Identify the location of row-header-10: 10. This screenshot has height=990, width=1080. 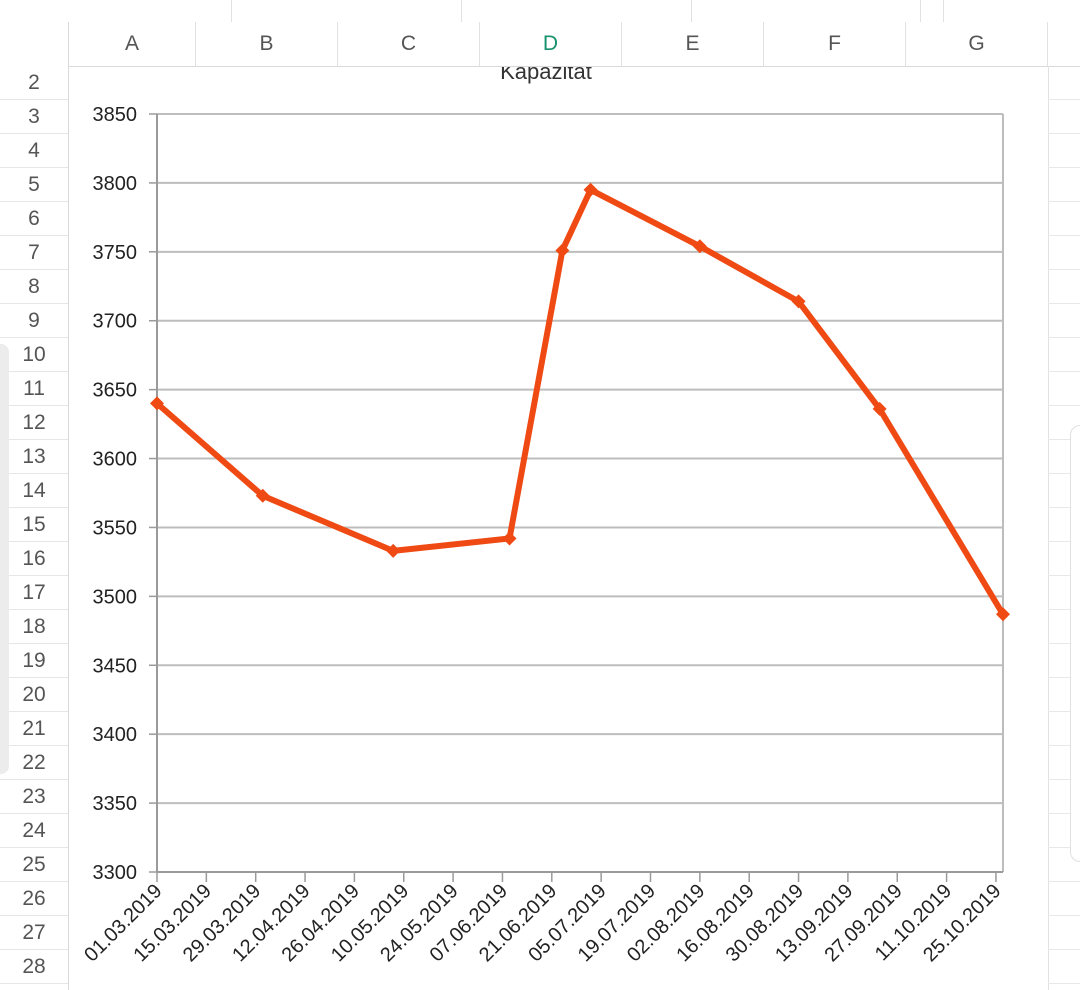
(34, 355).